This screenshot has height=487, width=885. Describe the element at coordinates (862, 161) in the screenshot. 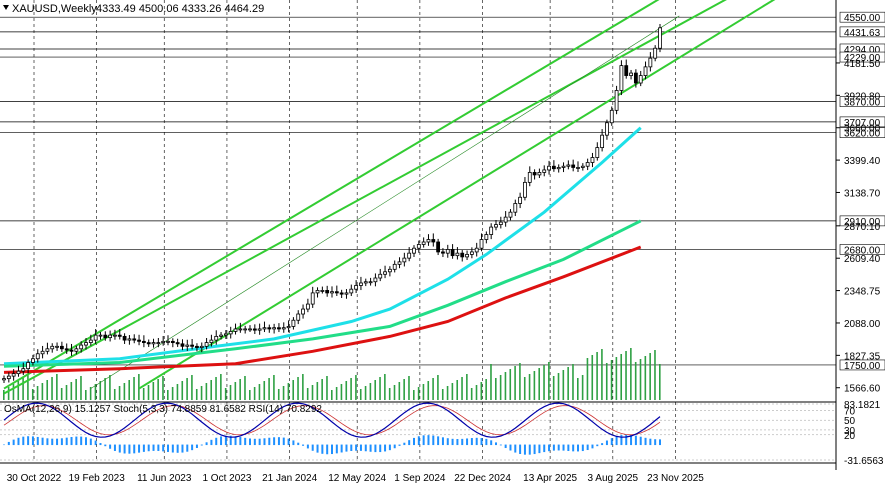

I see `price-tick-label: 3399.40` at that location.